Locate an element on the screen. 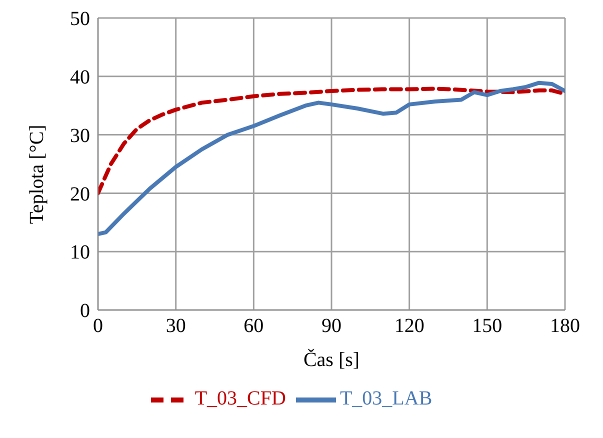  x-axis-title: Čas [s] is located at coordinates (331, 359).